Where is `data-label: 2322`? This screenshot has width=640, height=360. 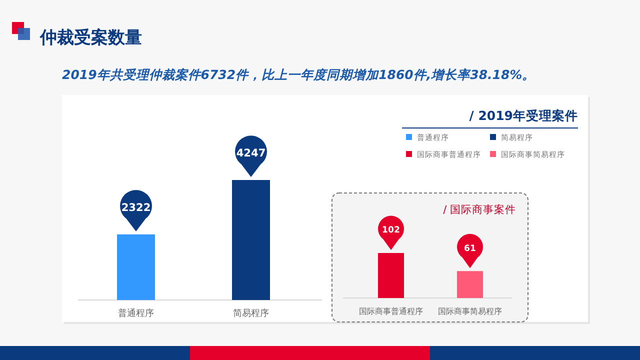 data-label: 2322 is located at coordinates (136, 208).